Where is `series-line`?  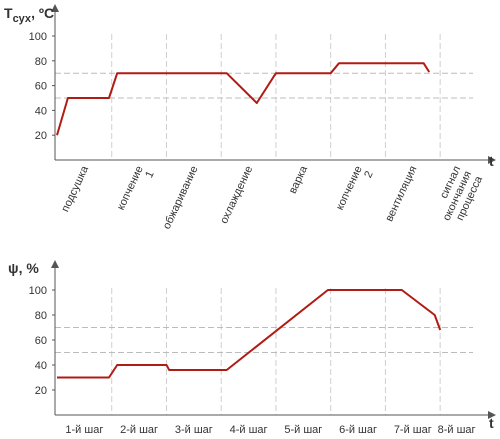 series-line is located at coordinates (243, 99).